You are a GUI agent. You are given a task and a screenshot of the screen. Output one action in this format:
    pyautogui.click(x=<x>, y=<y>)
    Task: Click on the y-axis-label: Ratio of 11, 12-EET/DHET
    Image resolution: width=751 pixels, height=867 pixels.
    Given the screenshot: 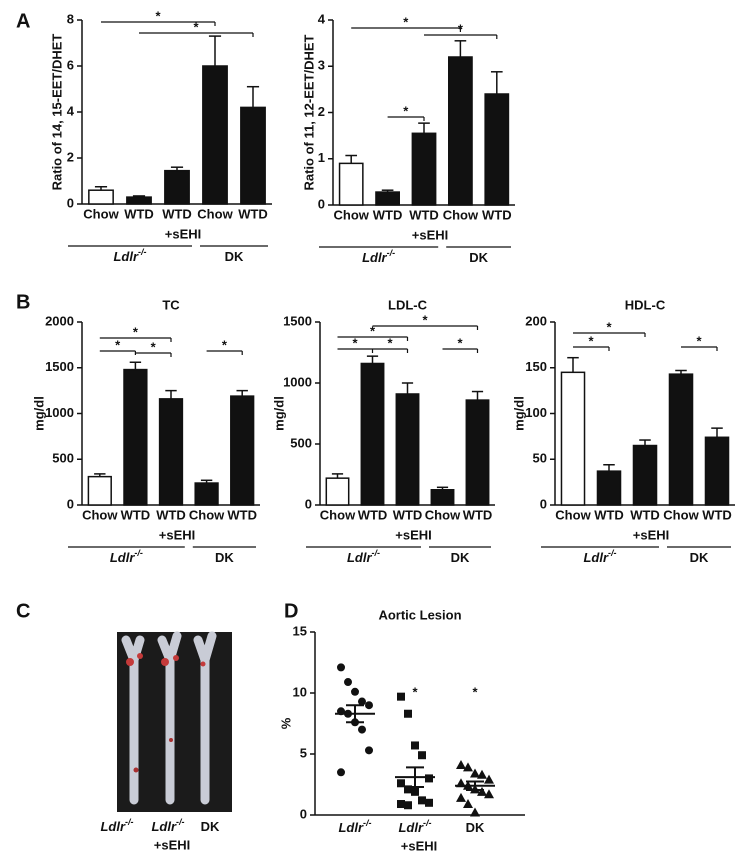 What is the action you would take?
    pyautogui.click(x=308, y=112)
    